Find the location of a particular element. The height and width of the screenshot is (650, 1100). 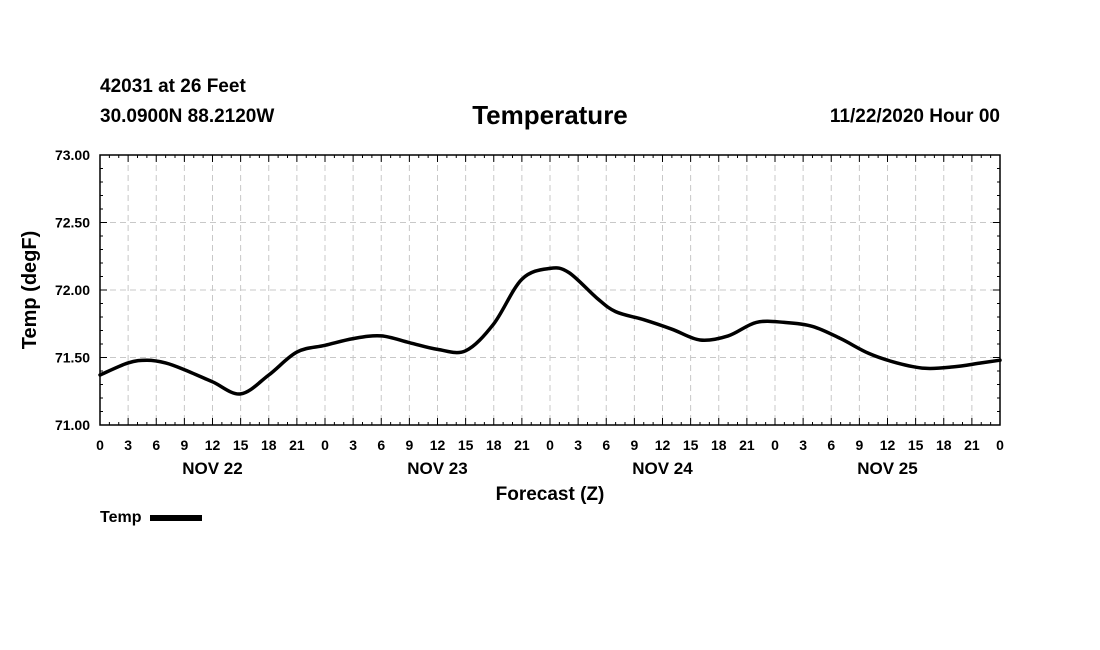

y-tick-label: 71.00 is located at coordinates (72, 425).